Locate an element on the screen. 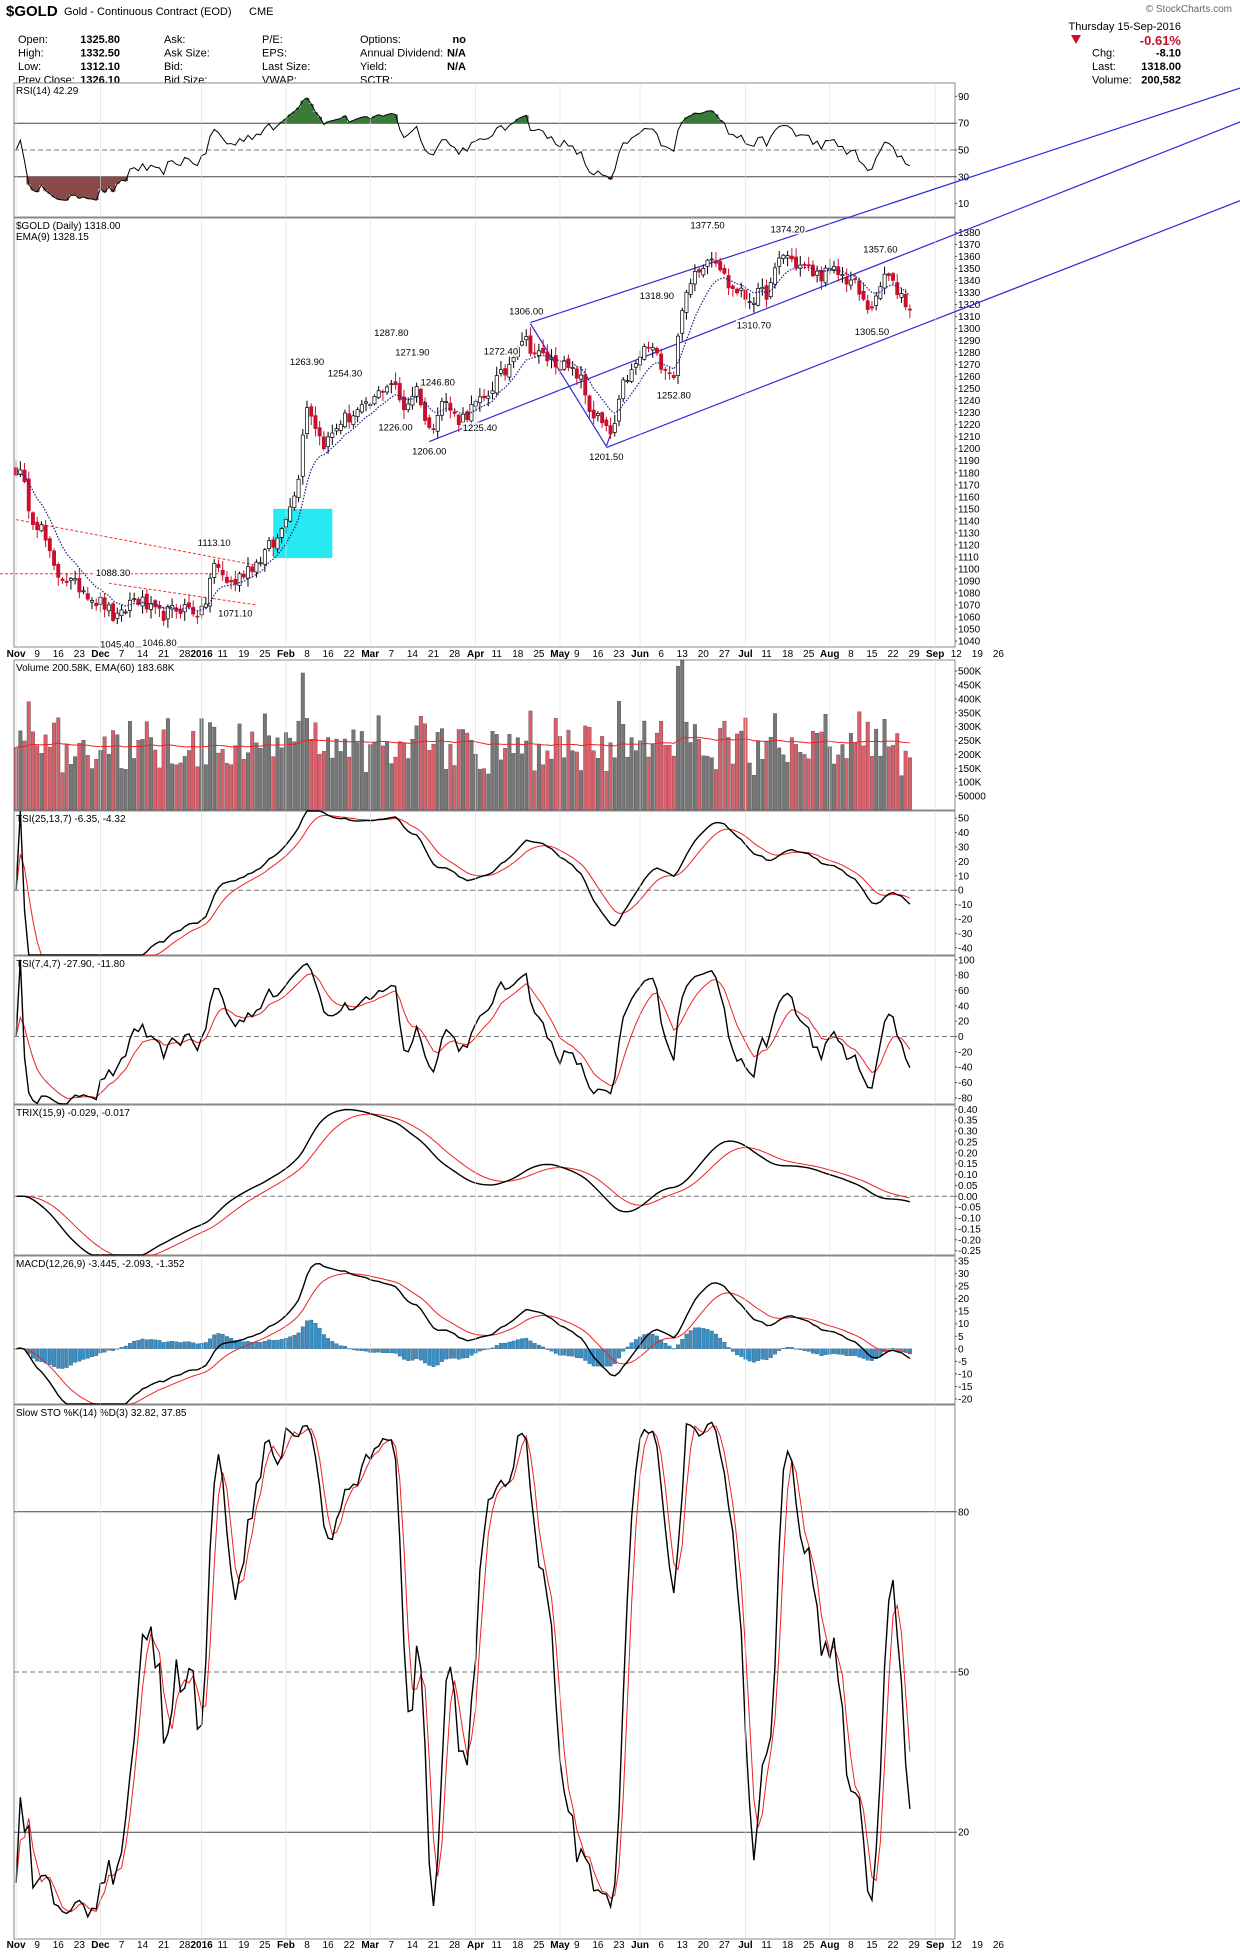 The width and height of the screenshot is (1240, 1956). panel-frame is located at coordinates (484, 1180).